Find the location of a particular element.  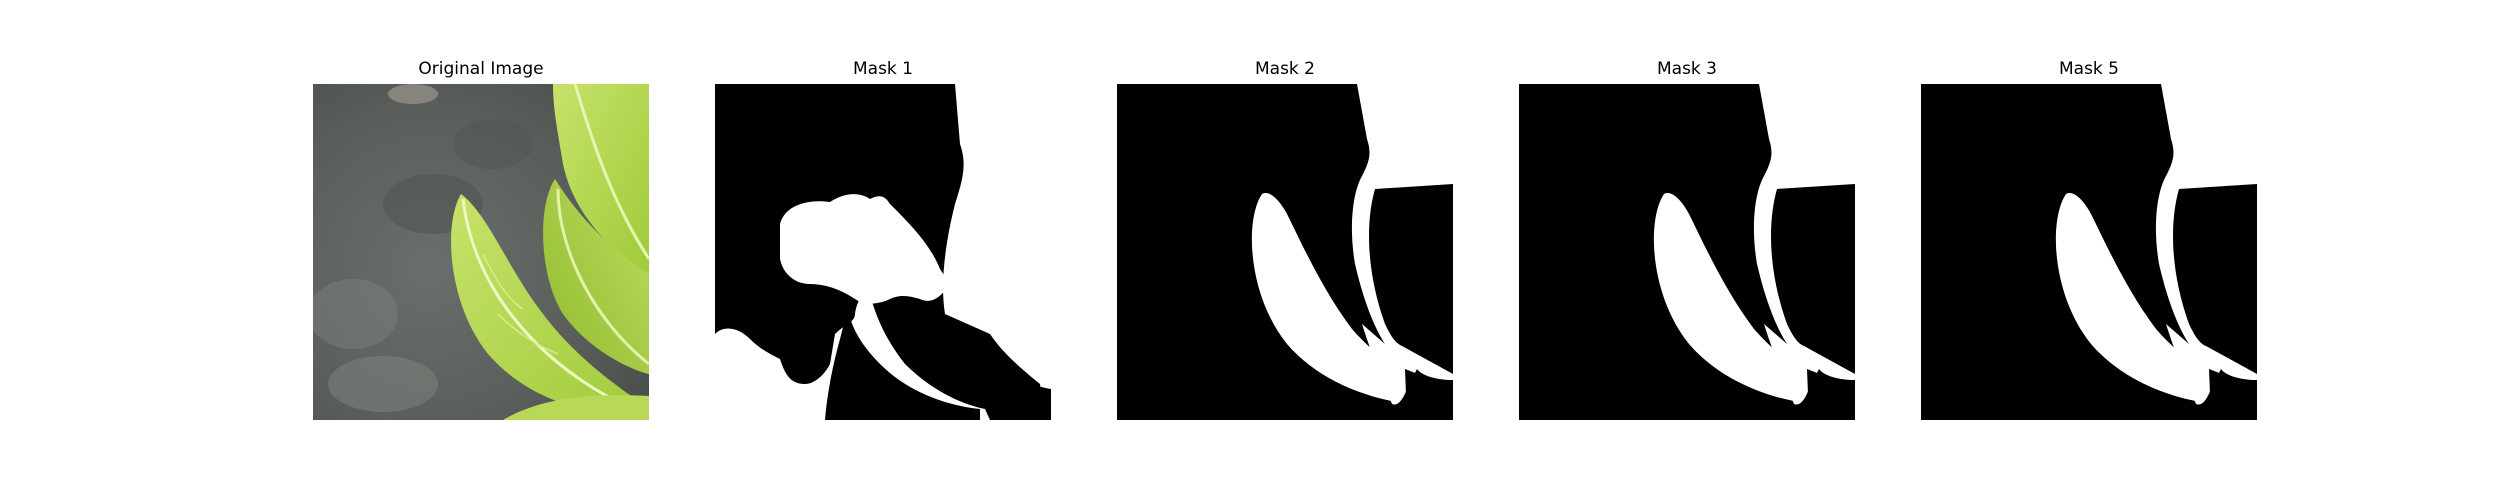

panel-mask-5: Mask 5 is located at coordinates (2089, 237).